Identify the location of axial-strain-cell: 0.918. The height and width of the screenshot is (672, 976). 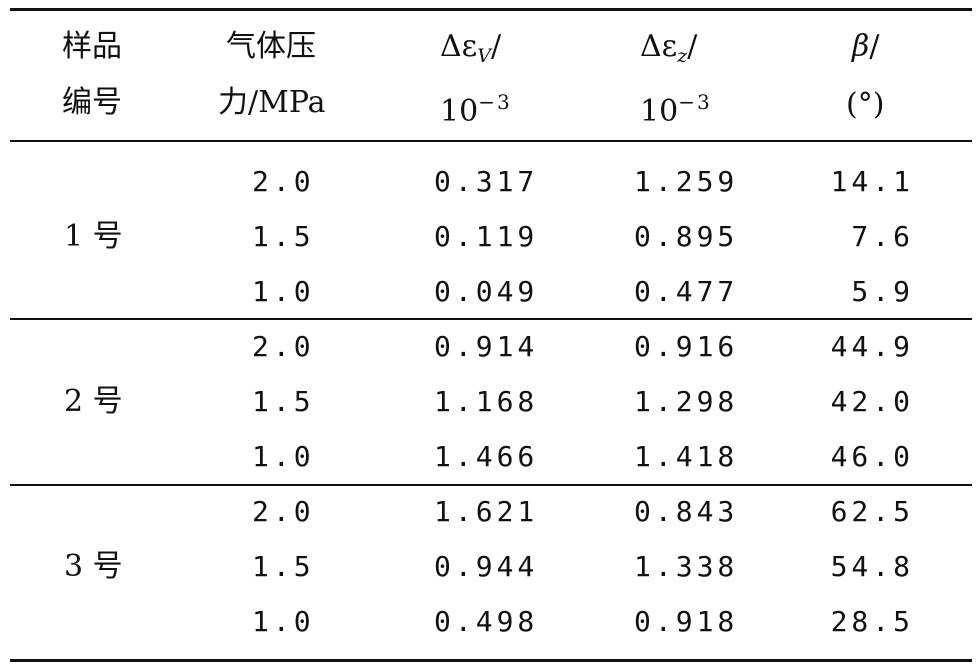
(686, 621).